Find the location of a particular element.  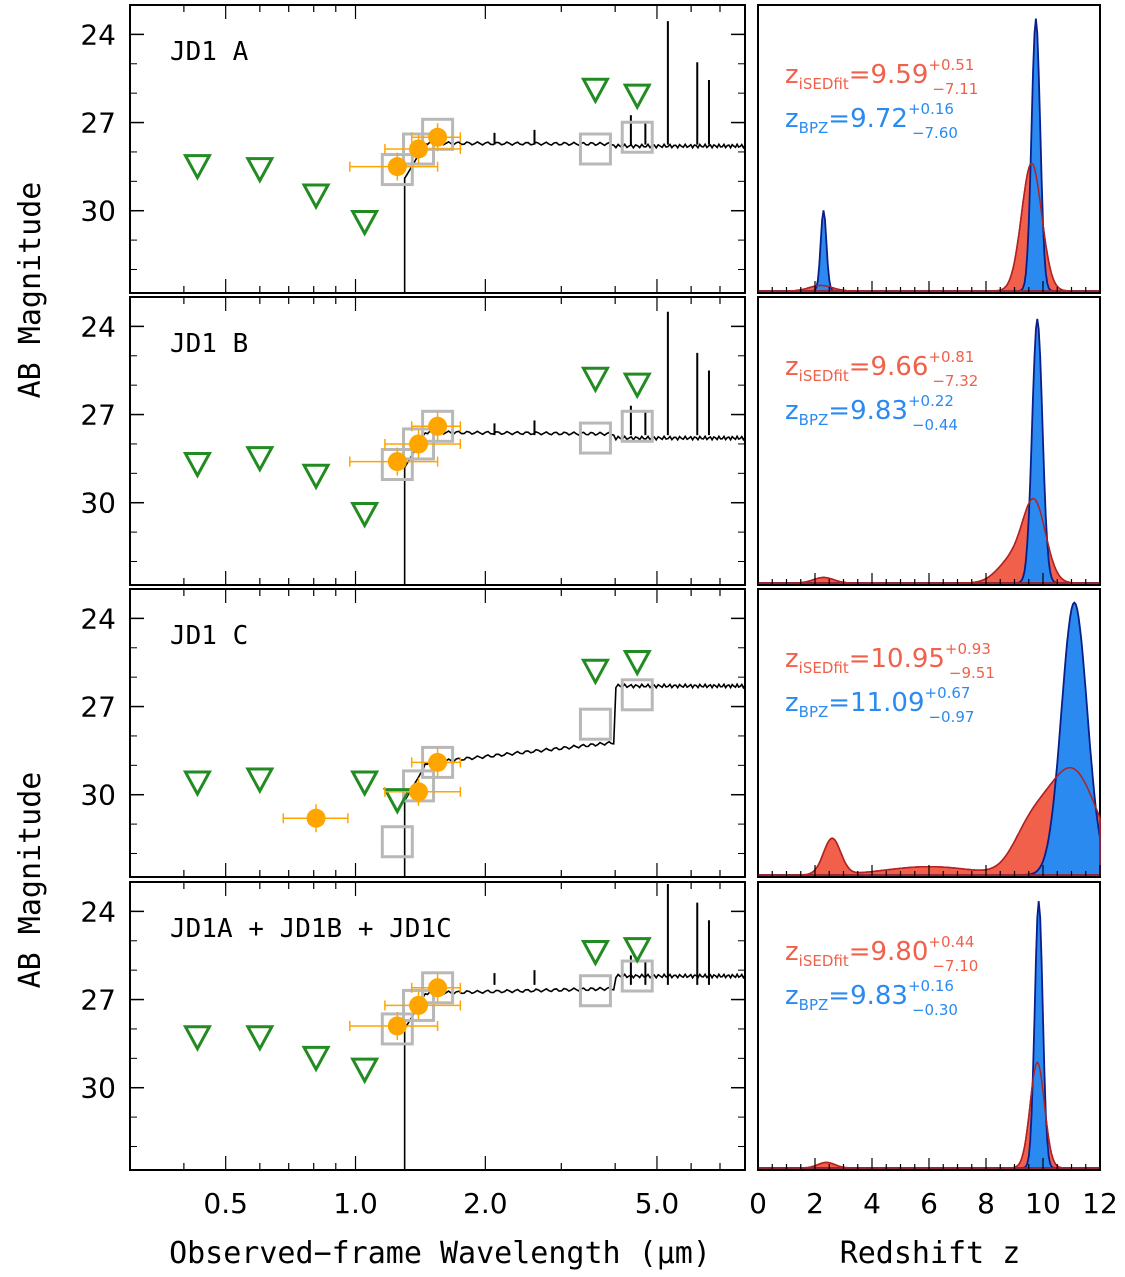

bpz-annotation: zBPZ=9.83+0.22 −0.44 is located at coordinates (871, 413).